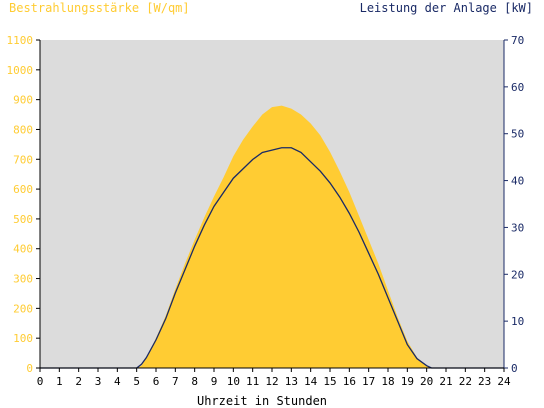  Describe the element at coordinates (291, 381) in the screenshot. I see `x-tick-label: 13` at that location.